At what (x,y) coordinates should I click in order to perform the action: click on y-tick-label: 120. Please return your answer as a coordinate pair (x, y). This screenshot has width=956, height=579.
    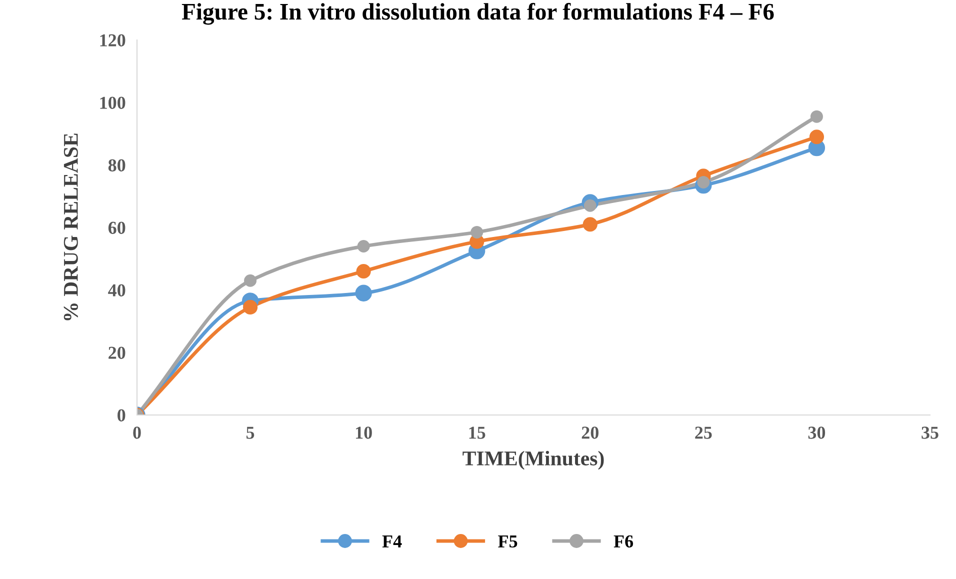
    Looking at the image, I should click on (113, 40).